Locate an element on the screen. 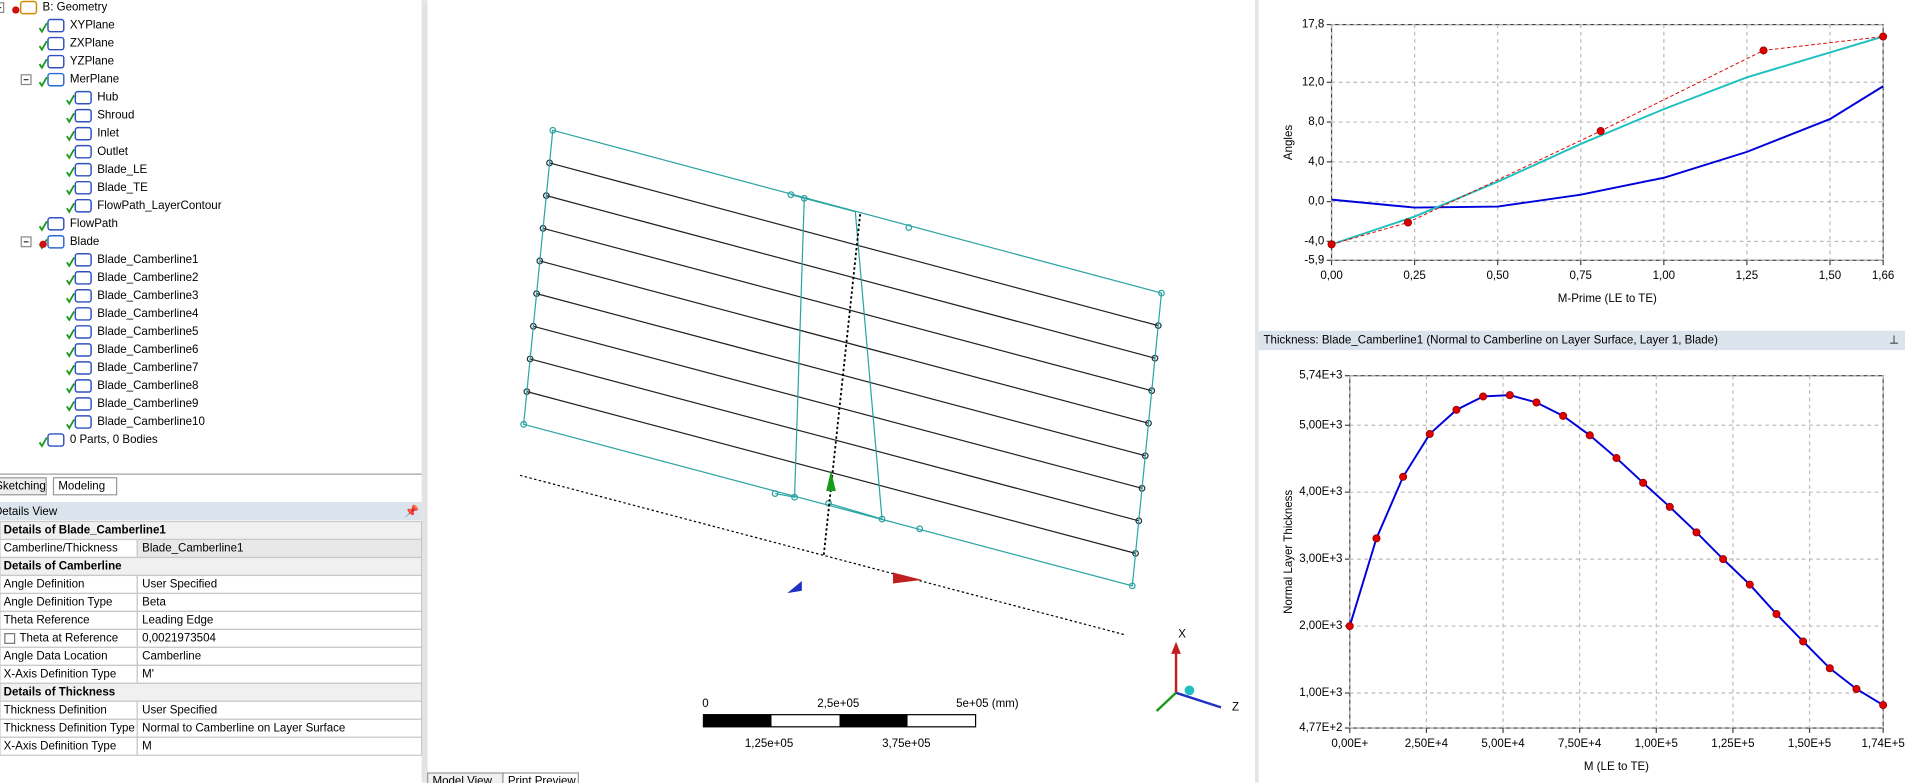 The height and width of the screenshot is (783, 1905). tree-label: Outlet is located at coordinates (113, 152).